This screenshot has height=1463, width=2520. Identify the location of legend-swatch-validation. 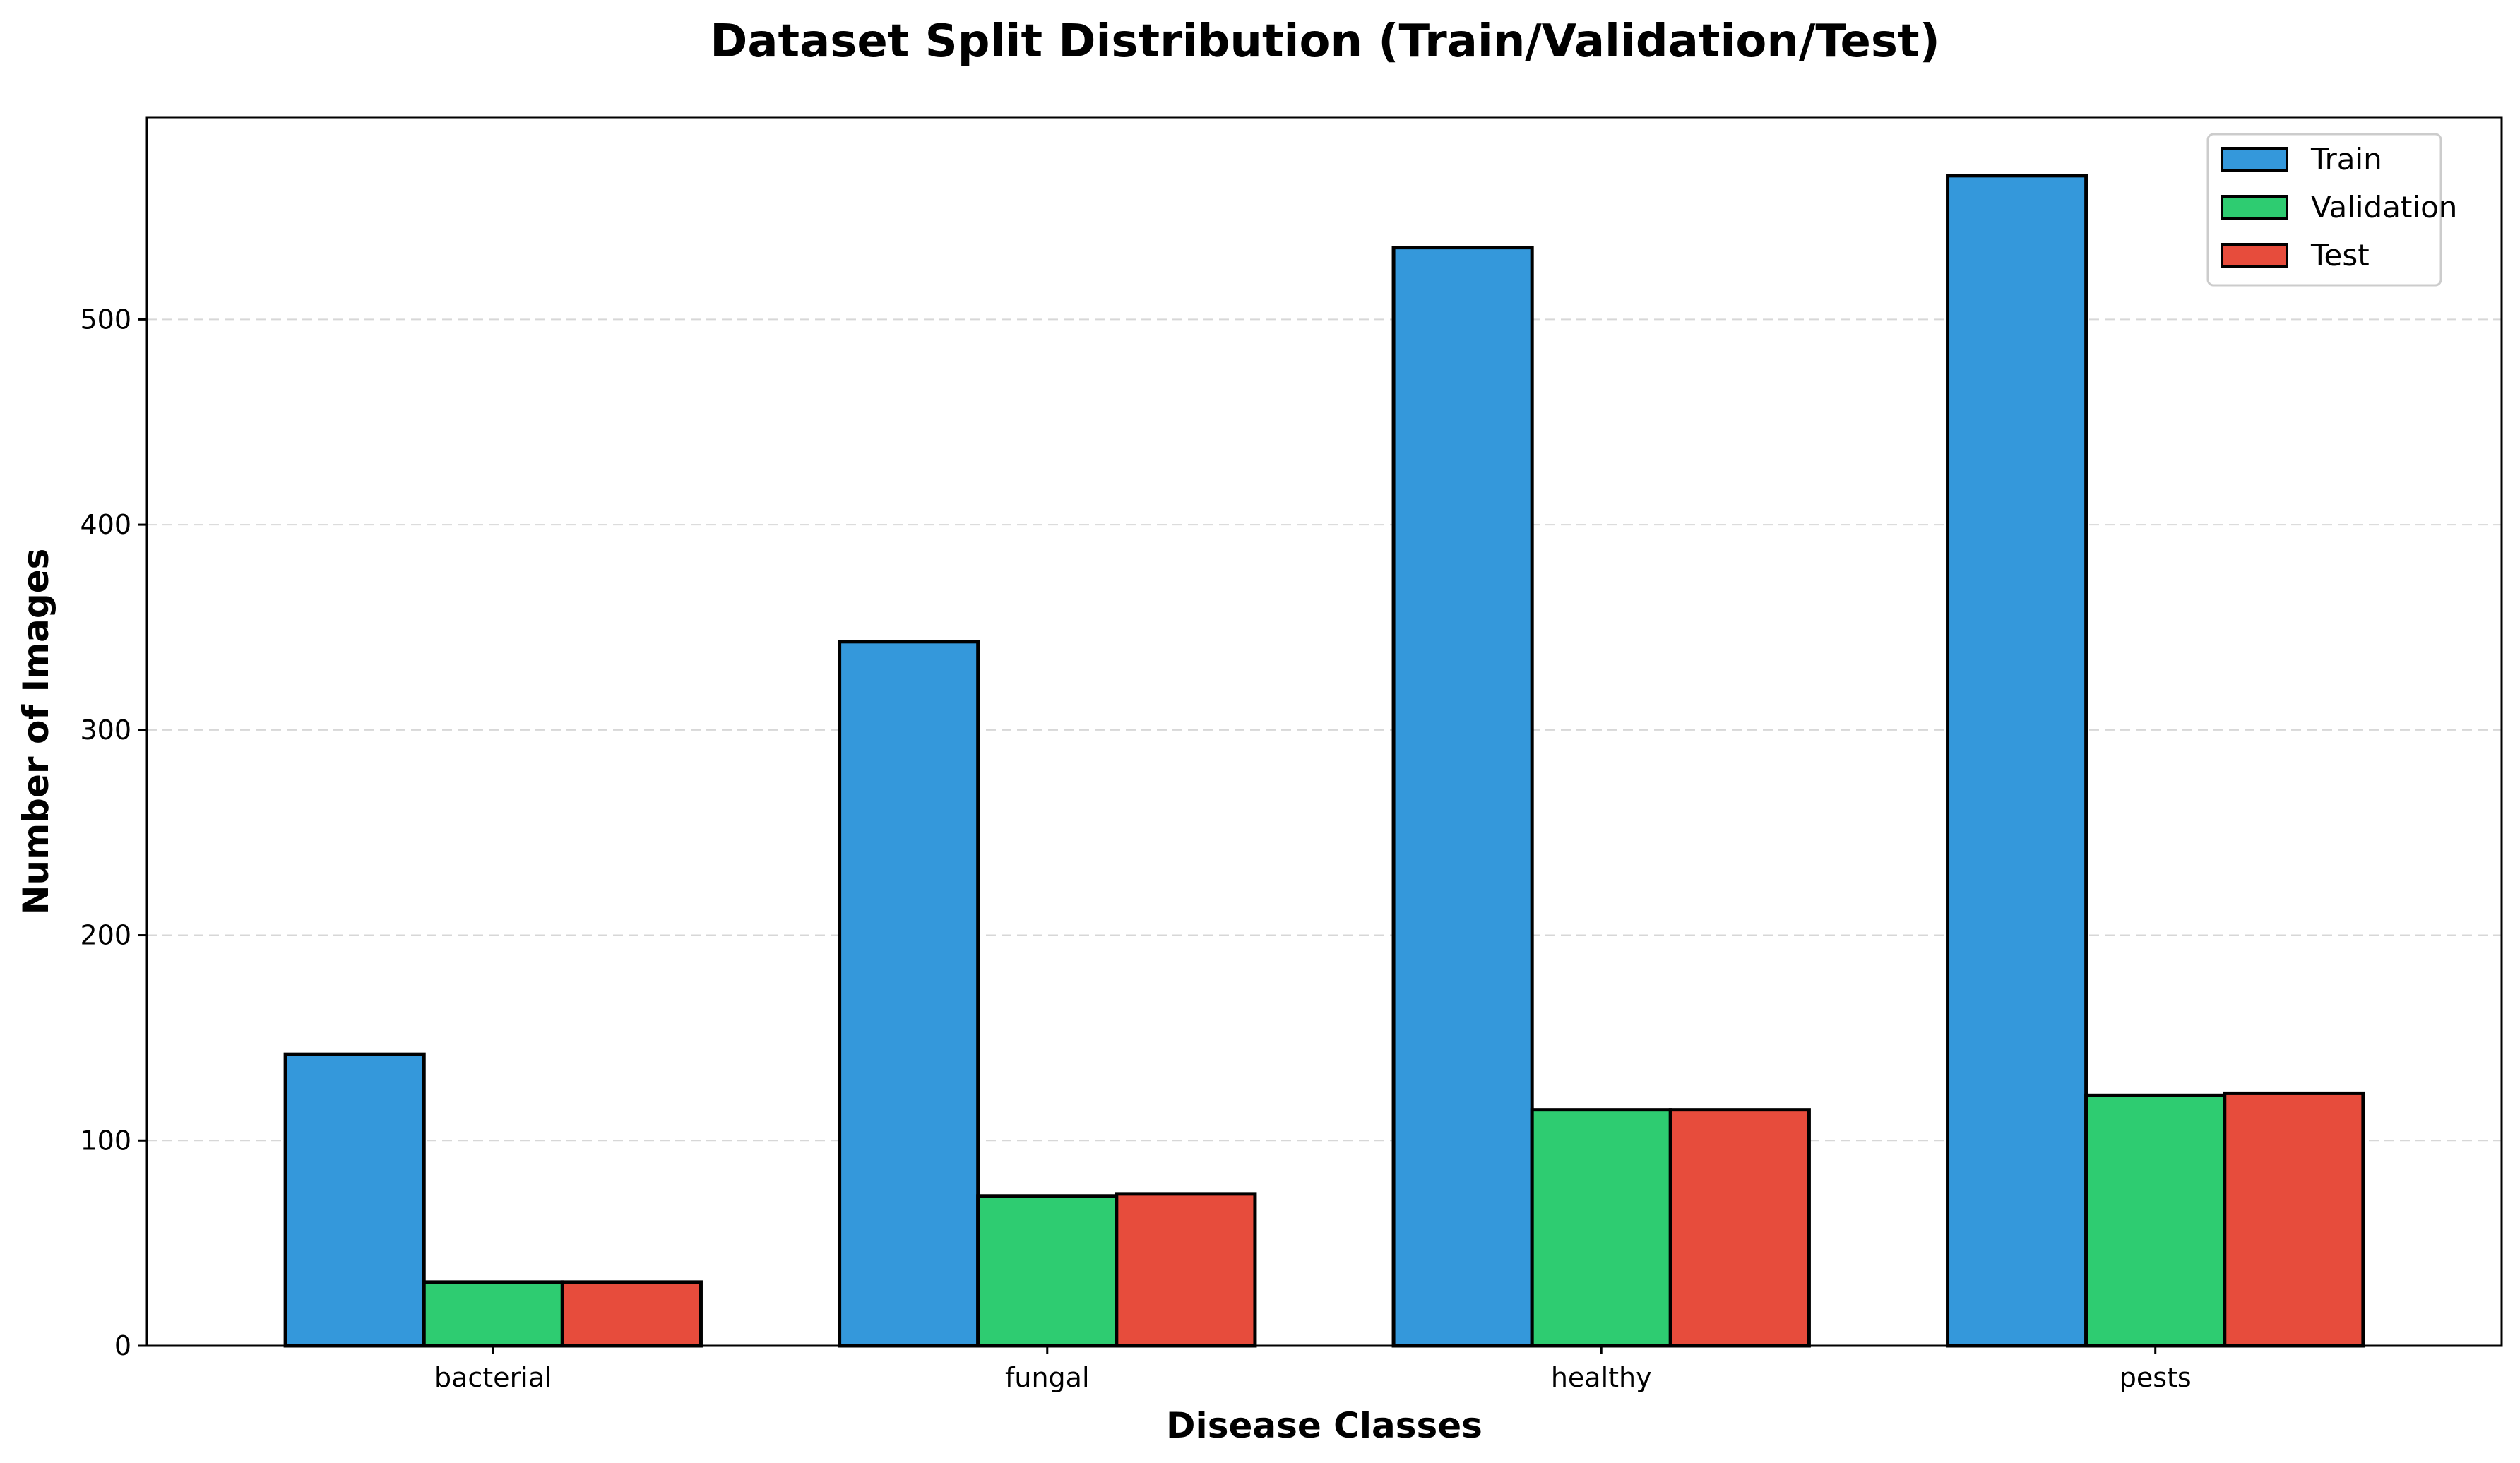
(2254, 207).